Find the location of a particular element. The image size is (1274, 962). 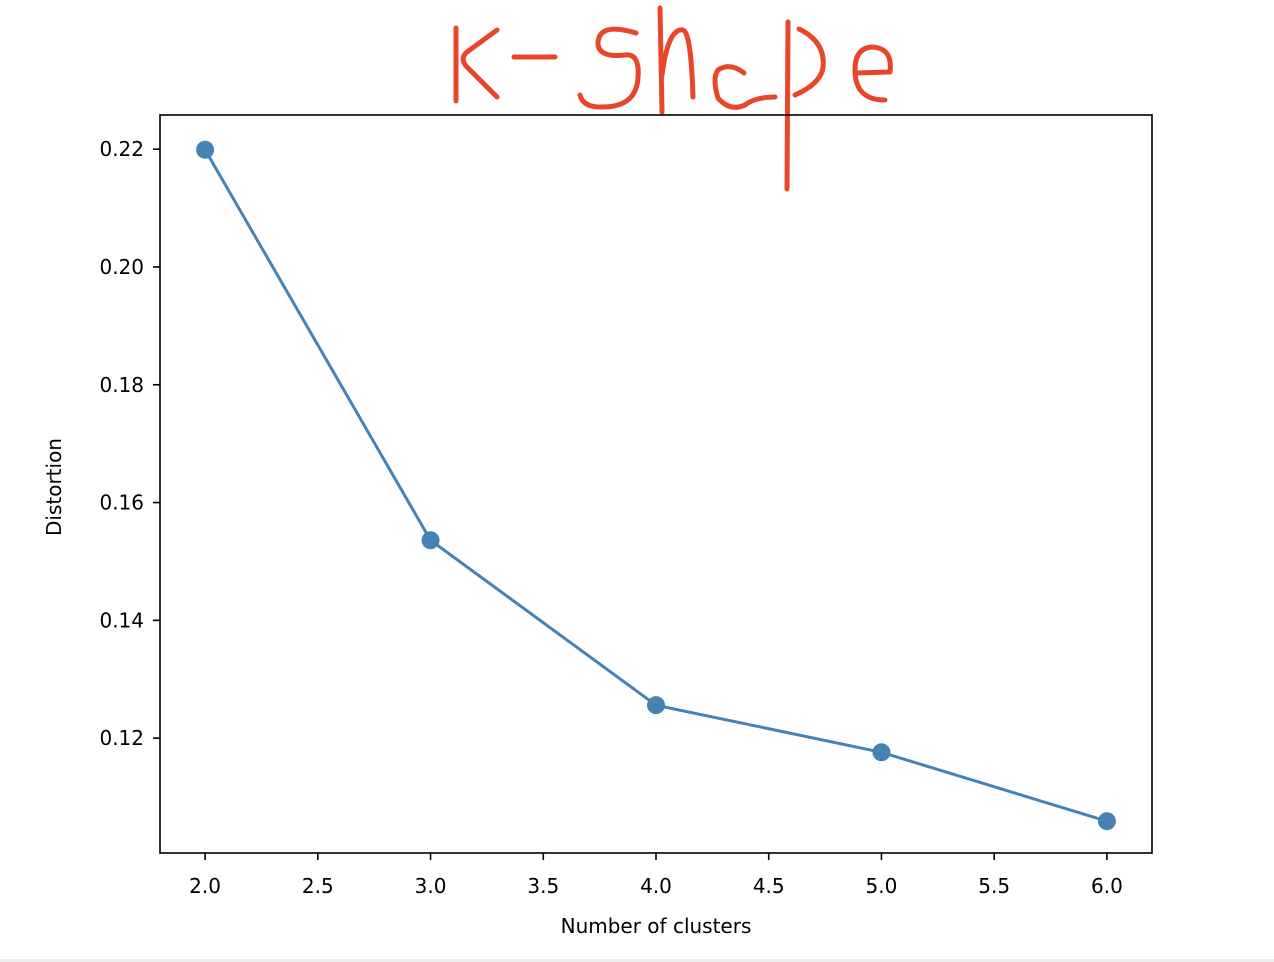

bottom-divider is located at coordinates (637, 960).